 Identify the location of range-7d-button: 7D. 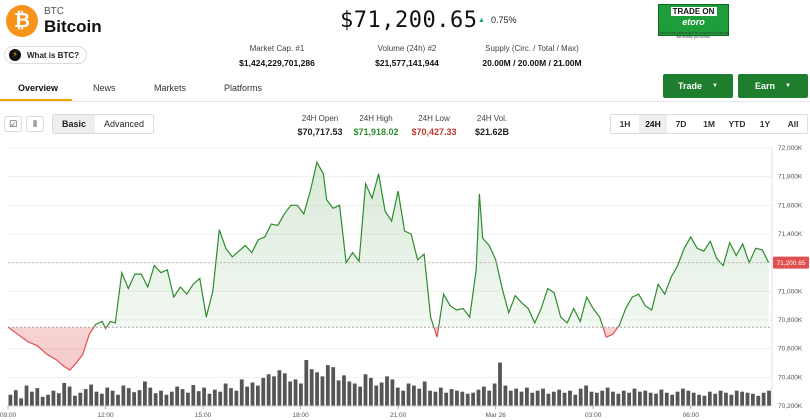
(681, 124).